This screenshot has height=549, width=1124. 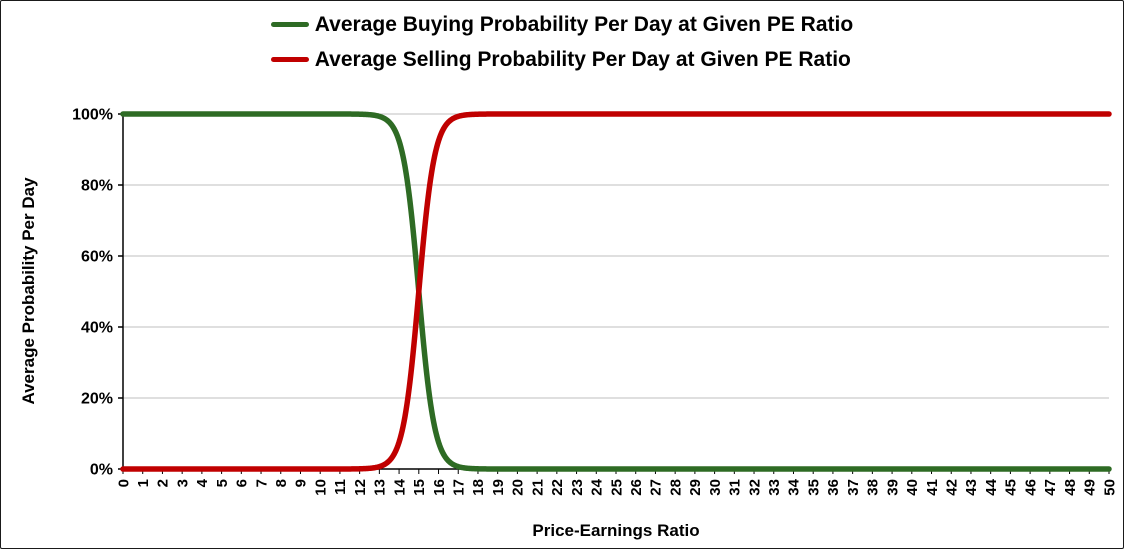 What do you see at coordinates (498, 487) in the screenshot?
I see `svg-text: 19` at bounding box center [498, 487].